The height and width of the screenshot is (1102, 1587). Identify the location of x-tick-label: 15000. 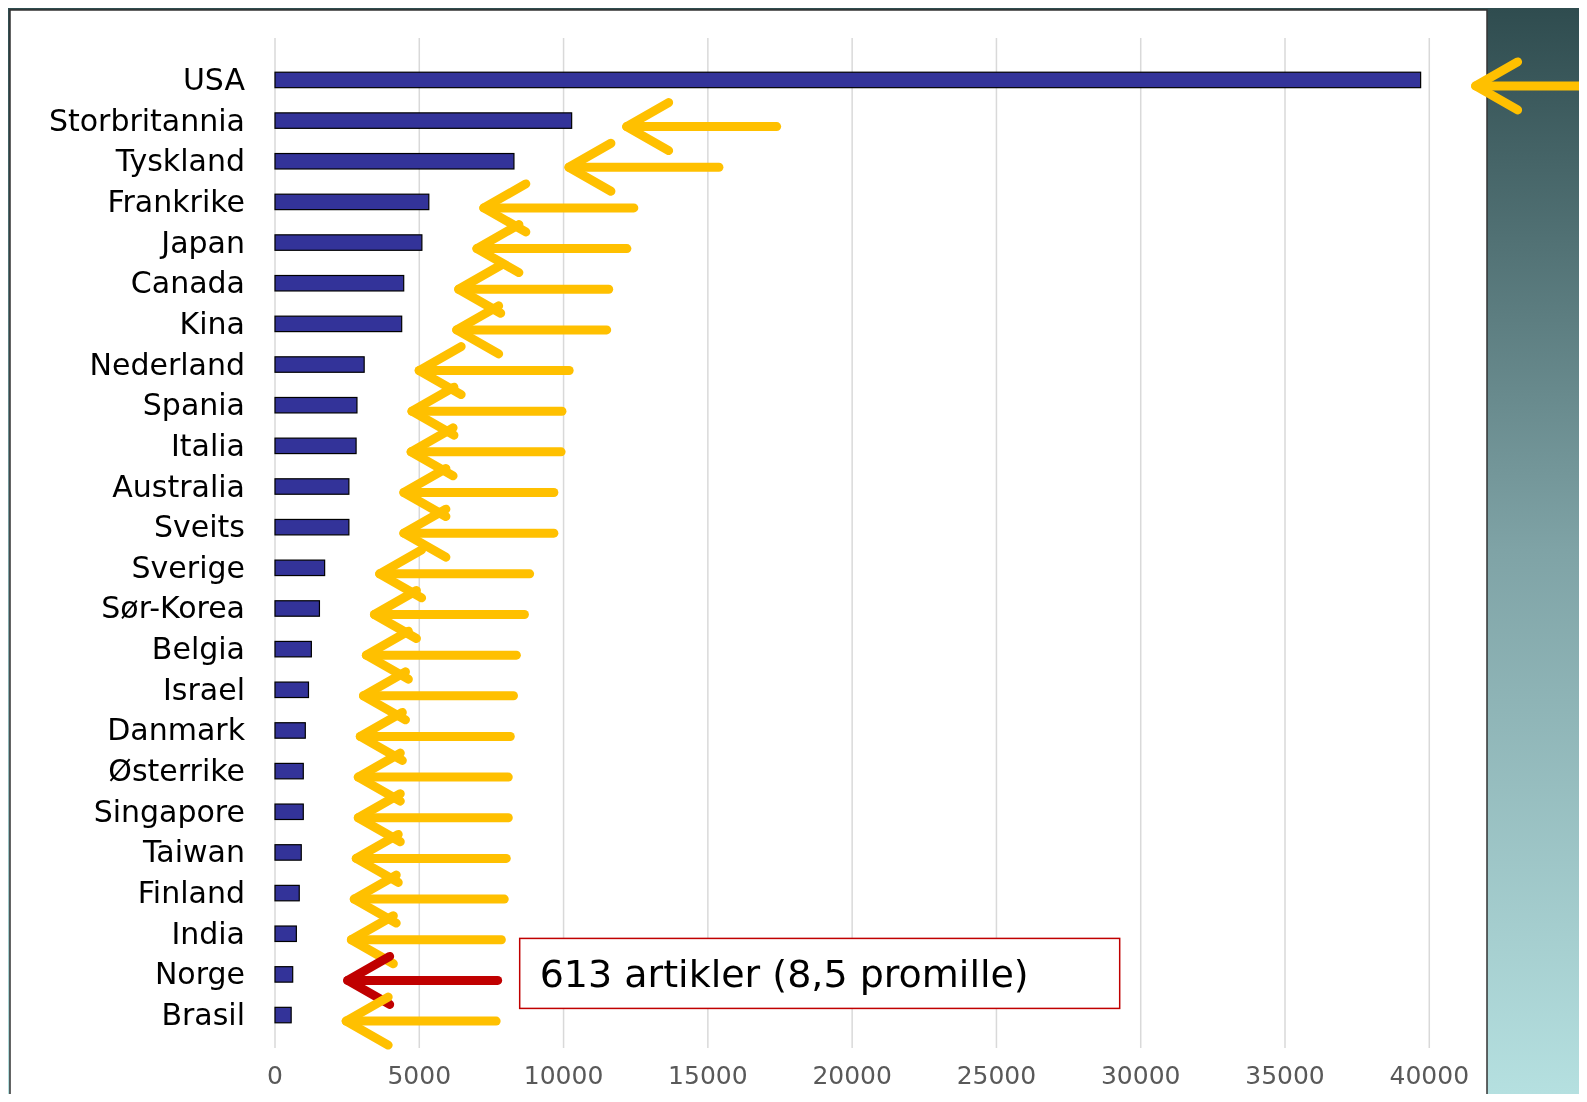
(708, 1075).